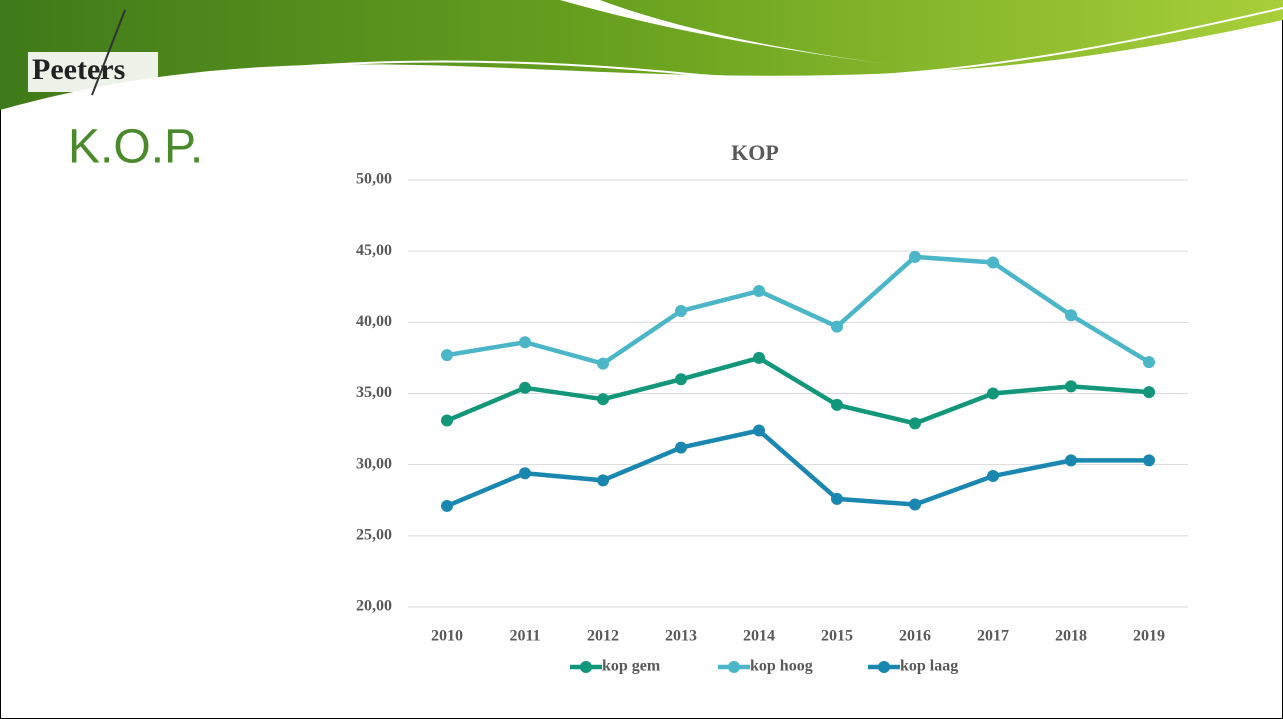  I want to click on x-tick-label: 2013, so click(681, 636).